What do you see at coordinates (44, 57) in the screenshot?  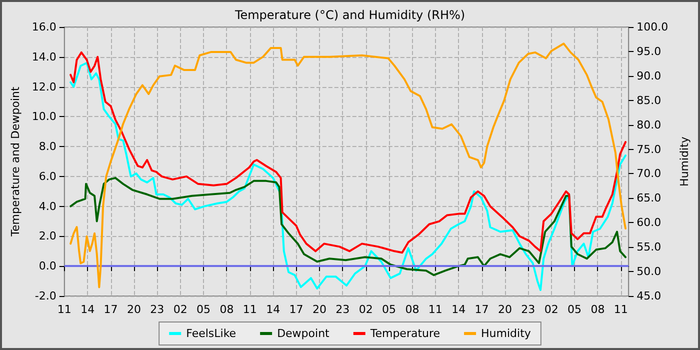 I see `y-tick-label: 14.0` at bounding box center [44, 57].